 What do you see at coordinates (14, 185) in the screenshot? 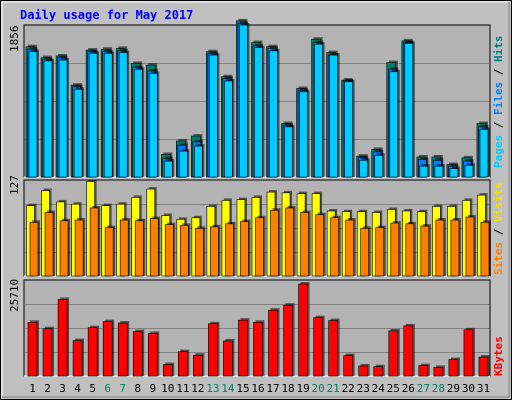
I see `middle-axis-max-label: 127` at bounding box center [14, 185].